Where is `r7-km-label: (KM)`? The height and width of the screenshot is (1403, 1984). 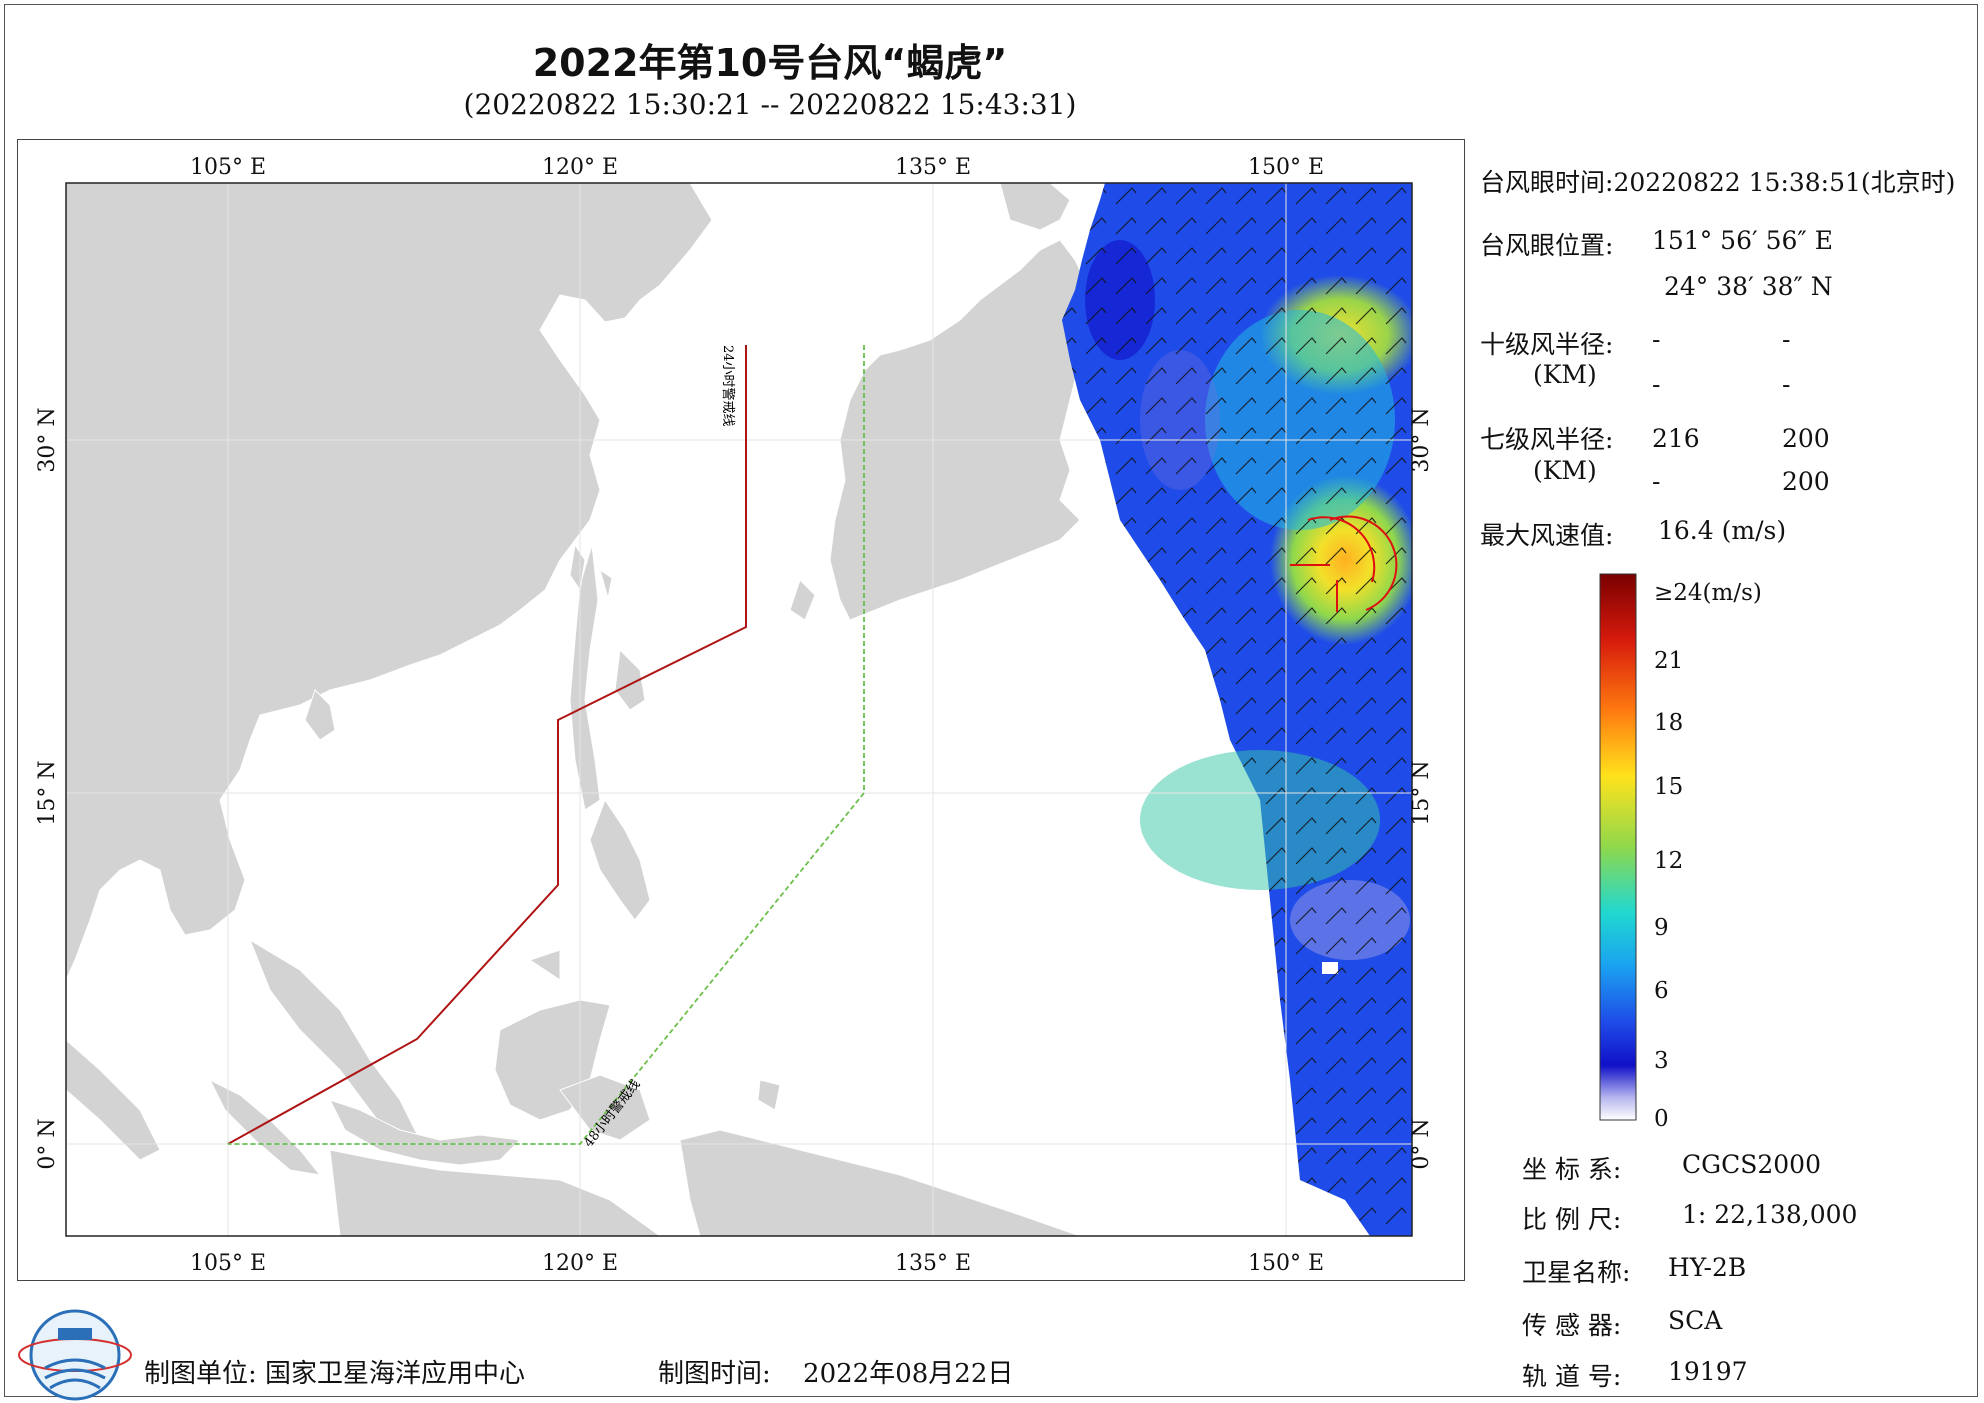
r7-km-label: (KM) is located at coordinates (1565, 470).